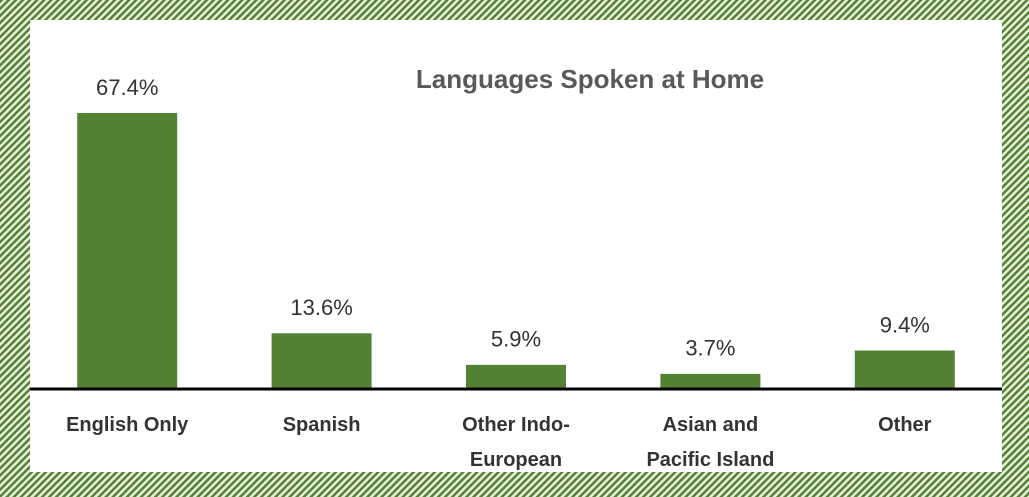  Describe the element at coordinates (590, 79) in the screenshot. I see `chart-title: Languages Spoken at Home` at that location.